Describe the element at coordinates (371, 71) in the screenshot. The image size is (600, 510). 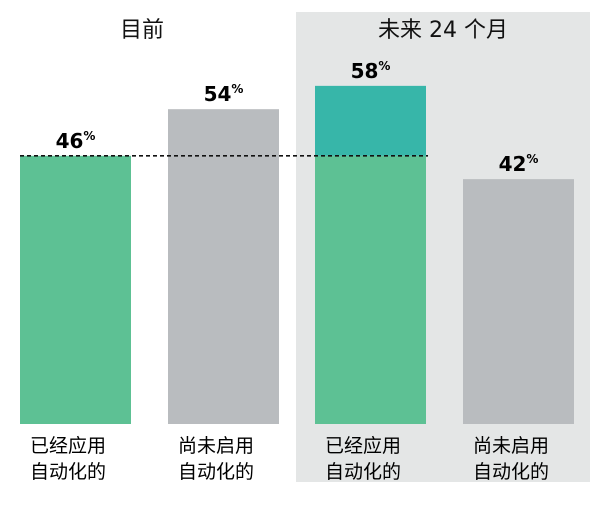
I see `value-label: 58%` at that location.